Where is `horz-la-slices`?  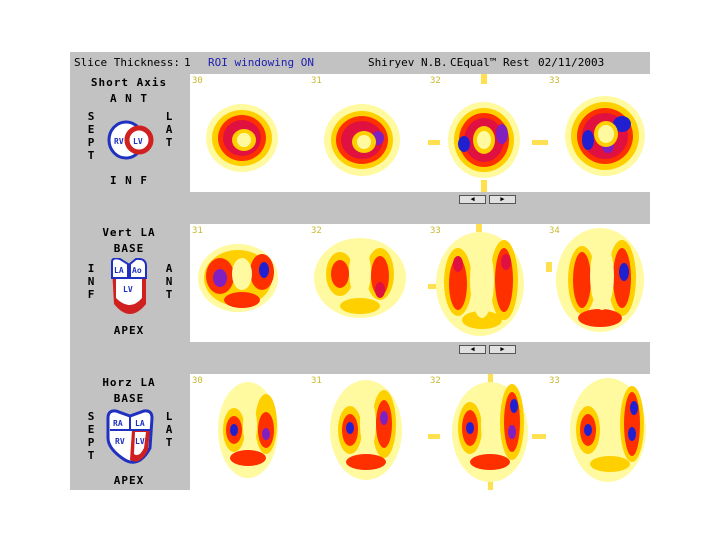 horz-la-slices is located at coordinates (432, 432).